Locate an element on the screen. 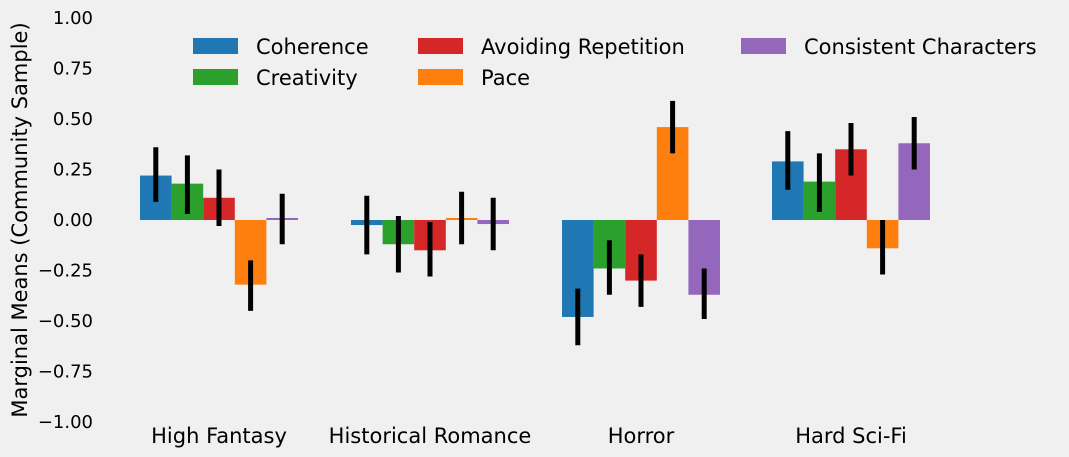 This screenshot has width=1069, height=457. y-tick-label: 1.00 is located at coordinates (73, 18).